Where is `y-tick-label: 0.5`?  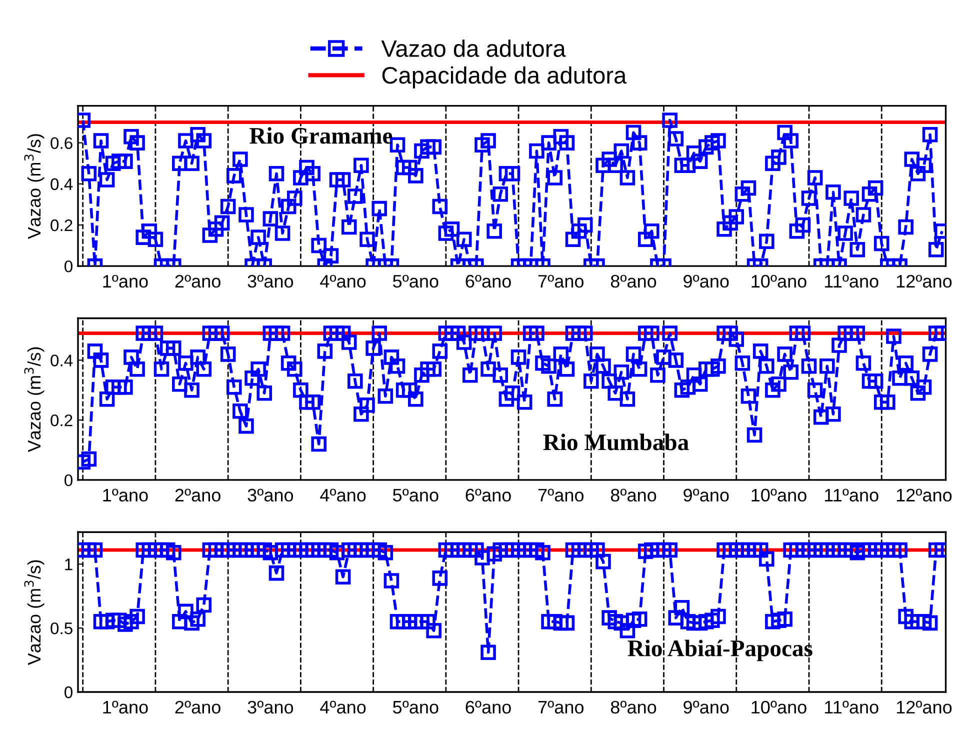 y-tick-label: 0.5 is located at coordinates (61, 628).